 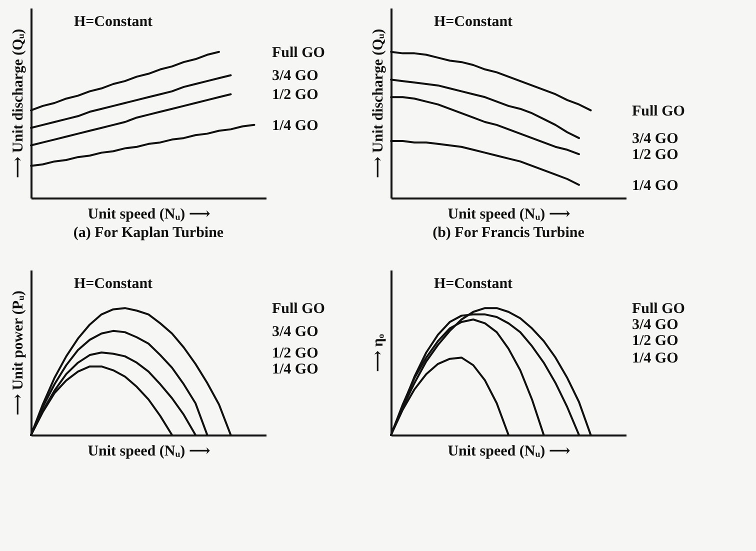 I want to click on y-axis-title: ⟶ Unit power (Pᵤ), so click(x=18, y=353).